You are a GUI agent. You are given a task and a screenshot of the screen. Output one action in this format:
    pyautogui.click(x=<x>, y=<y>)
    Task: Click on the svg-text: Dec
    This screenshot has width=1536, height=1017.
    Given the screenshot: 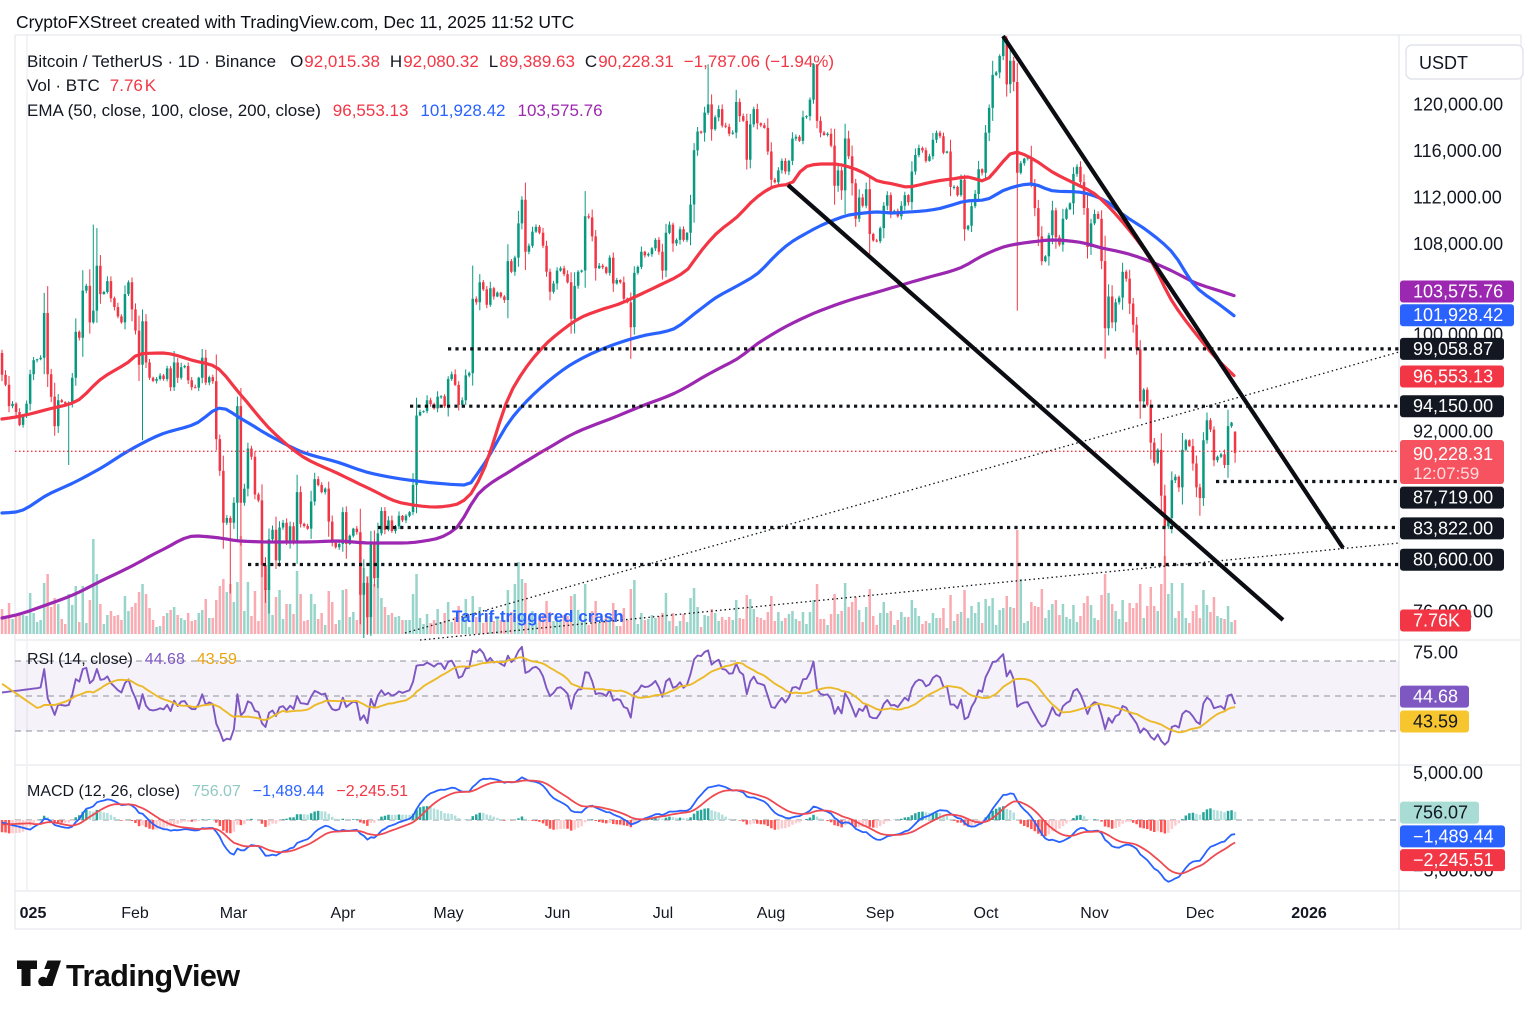 What is the action you would take?
    pyautogui.click(x=1200, y=913)
    